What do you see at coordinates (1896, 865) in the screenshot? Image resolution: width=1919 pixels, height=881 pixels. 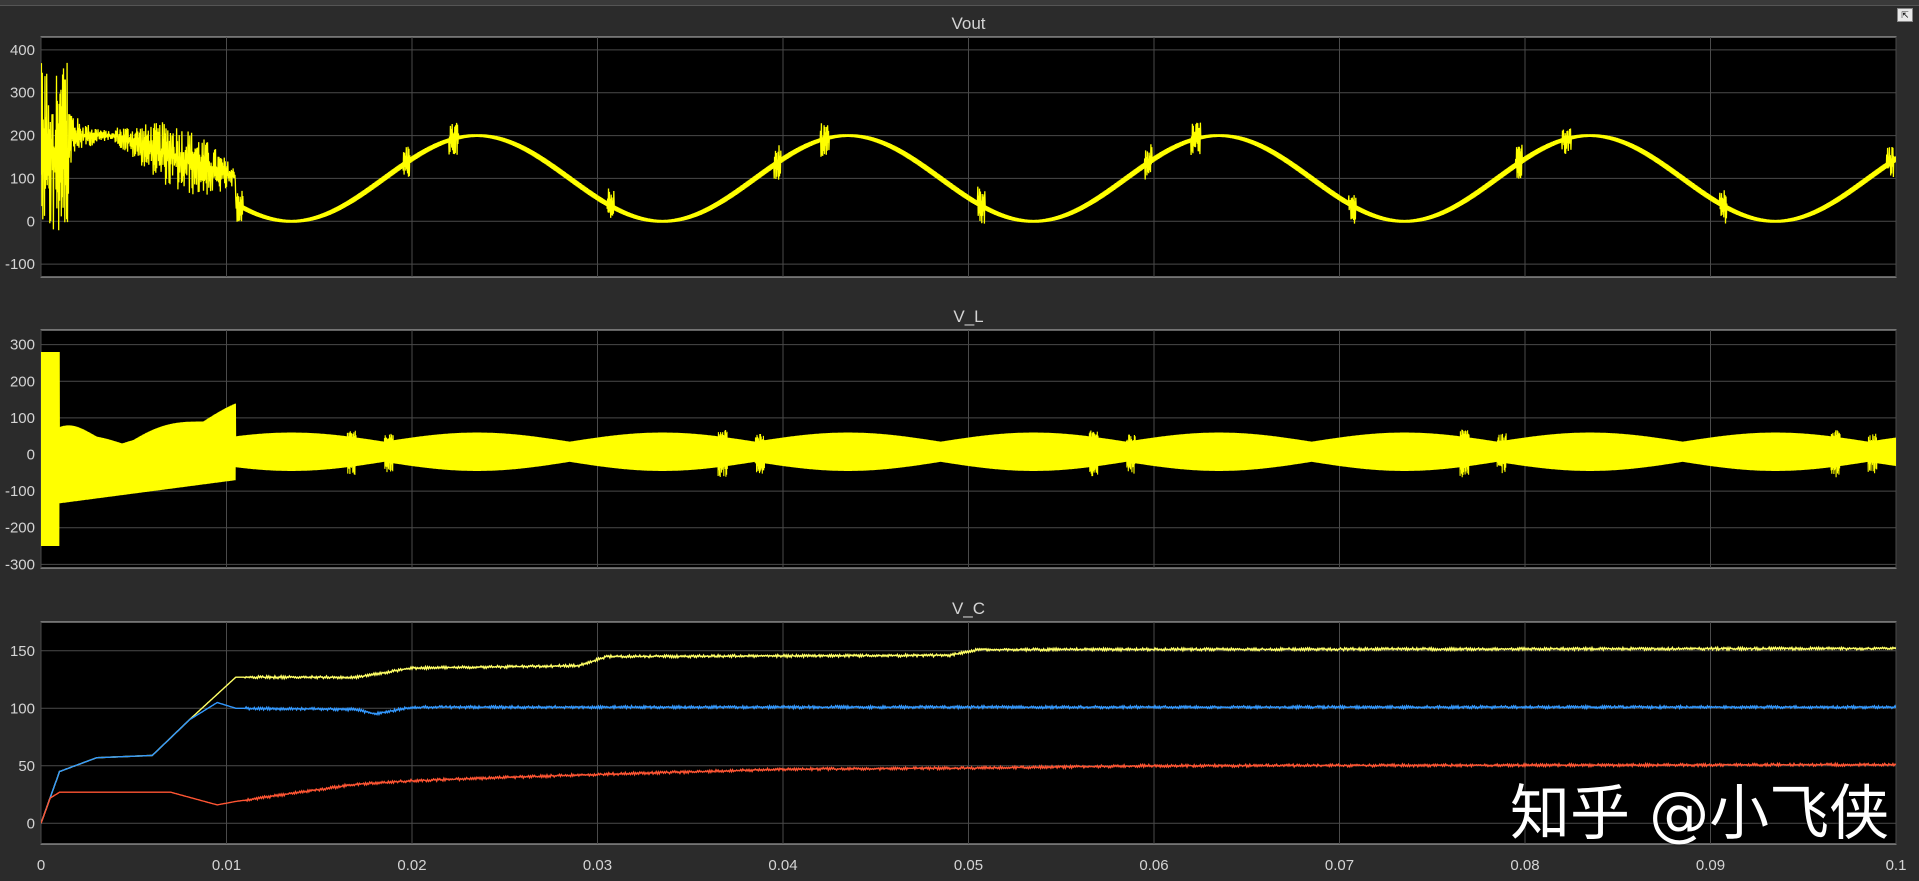 I see `x-tick-label: 0.1` at bounding box center [1896, 865].